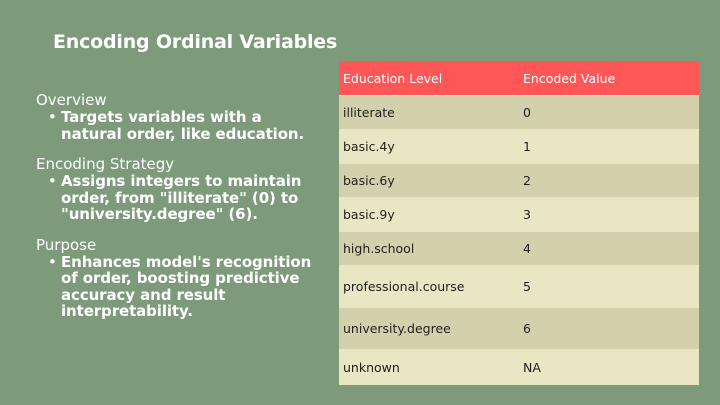 The width and height of the screenshot is (720, 405). Describe the element at coordinates (569, 78) in the screenshot. I see `column-header: Encoded Value` at that location.